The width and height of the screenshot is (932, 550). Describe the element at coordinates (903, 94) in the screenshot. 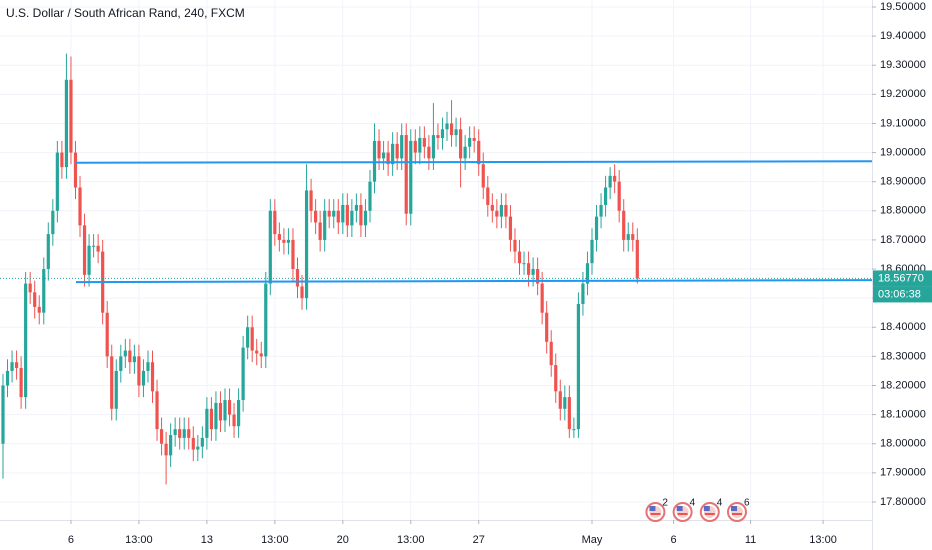

I see `y-tick-label: 19.20000` at that location.